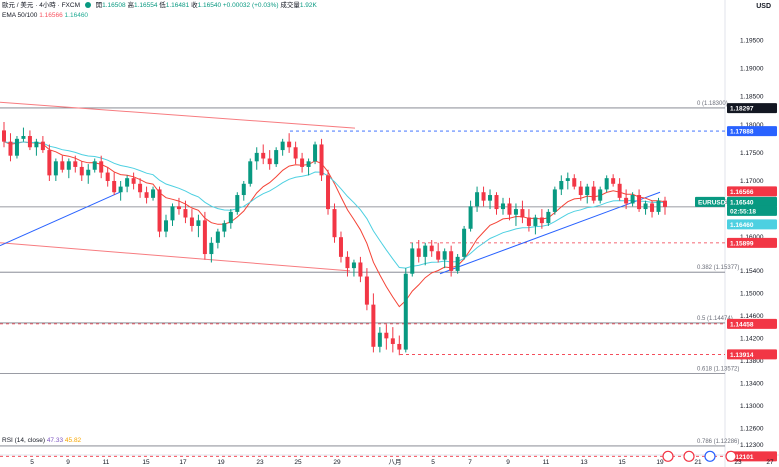 This screenshot has width=779, height=467. What do you see at coordinates (114, 5) in the screenshot?
I see `open-value: 1.16508` at bounding box center [114, 5].